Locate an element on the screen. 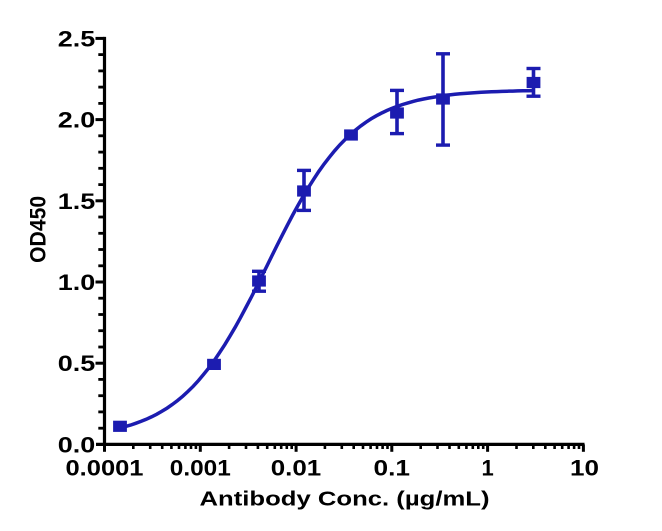 This screenshot has height=531, width=662. svg-text: Antibody Conc. (µg/mL) is located at coordinates (345, 500).